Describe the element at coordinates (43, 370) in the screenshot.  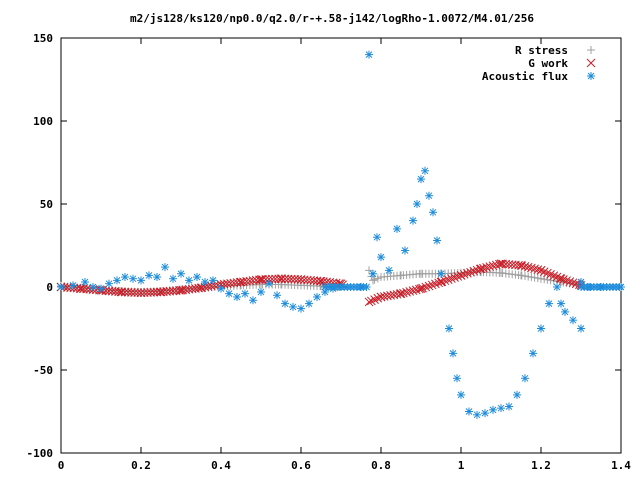
I see `y-tick-label: -50` at that location.